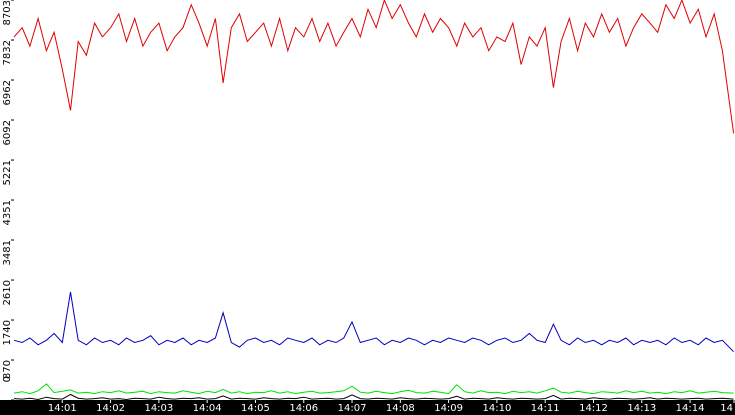  What do you see at coordinates (7, 369) in the screenshot?
I see `y-tick-label: 870` at bounding box center [7, 369].